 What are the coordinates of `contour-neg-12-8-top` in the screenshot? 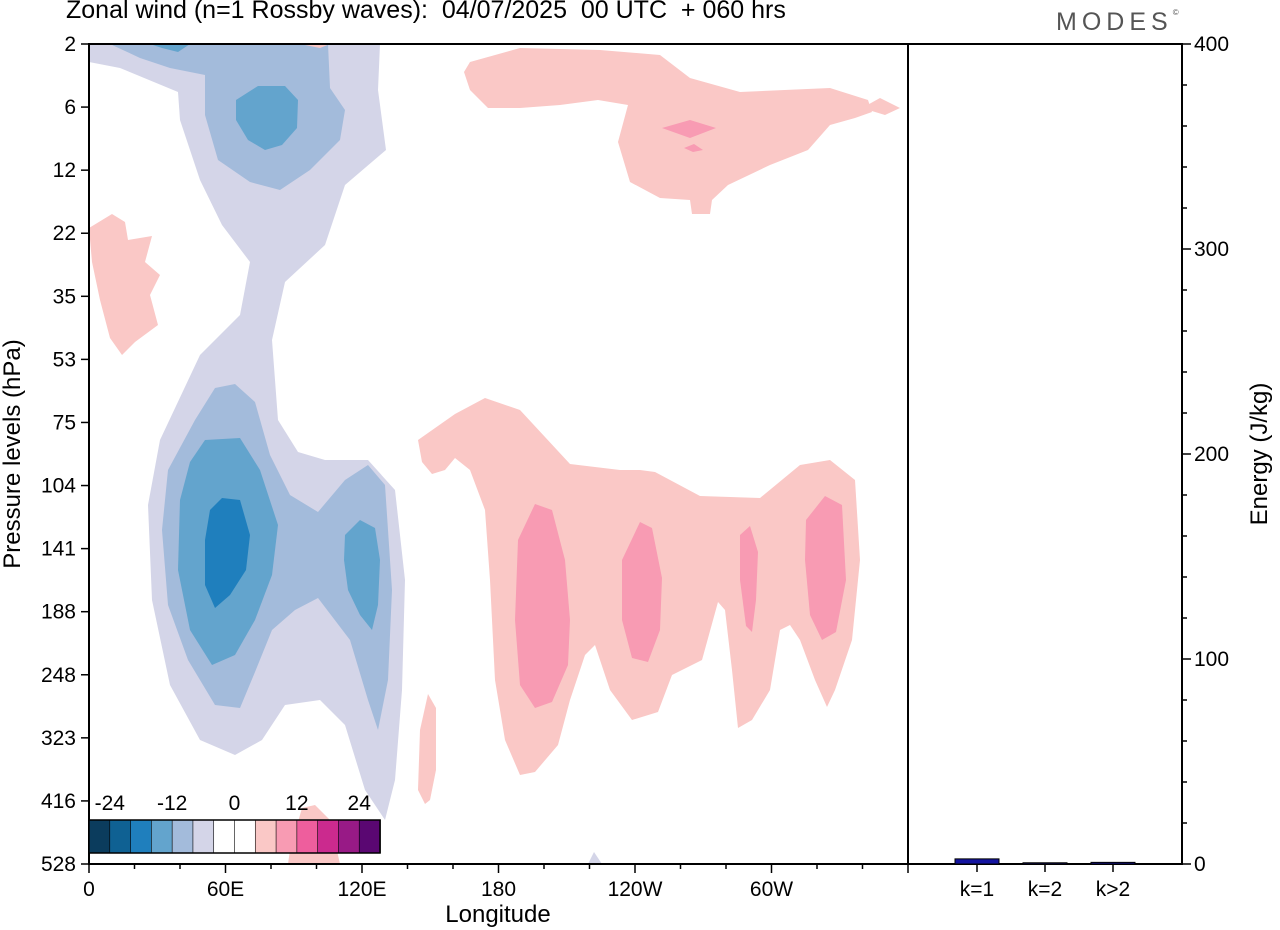 It's located at (267, 118).